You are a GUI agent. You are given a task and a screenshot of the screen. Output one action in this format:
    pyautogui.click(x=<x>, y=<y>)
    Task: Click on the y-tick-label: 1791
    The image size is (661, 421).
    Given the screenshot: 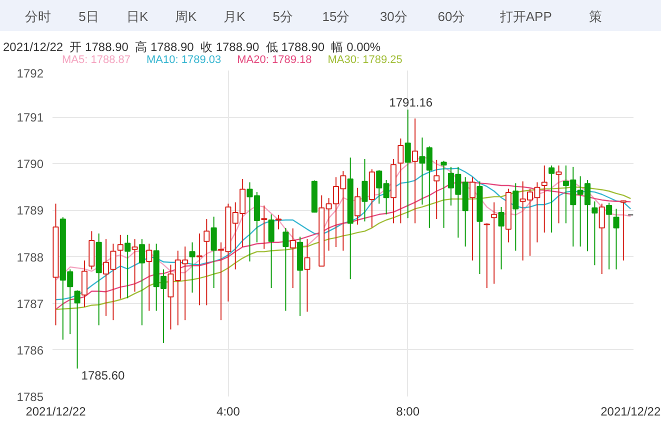 What is the action you would take?
    pyautogui.click(x=30, y=117)
    